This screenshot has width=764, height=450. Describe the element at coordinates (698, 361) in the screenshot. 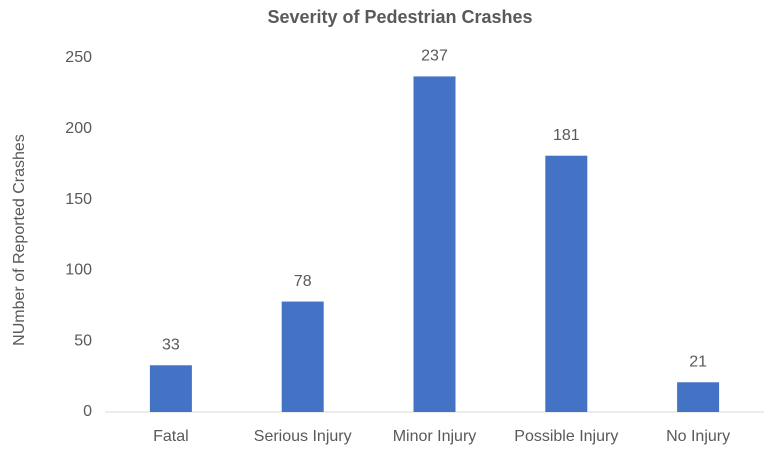

I see `data-label: 21` at that location.